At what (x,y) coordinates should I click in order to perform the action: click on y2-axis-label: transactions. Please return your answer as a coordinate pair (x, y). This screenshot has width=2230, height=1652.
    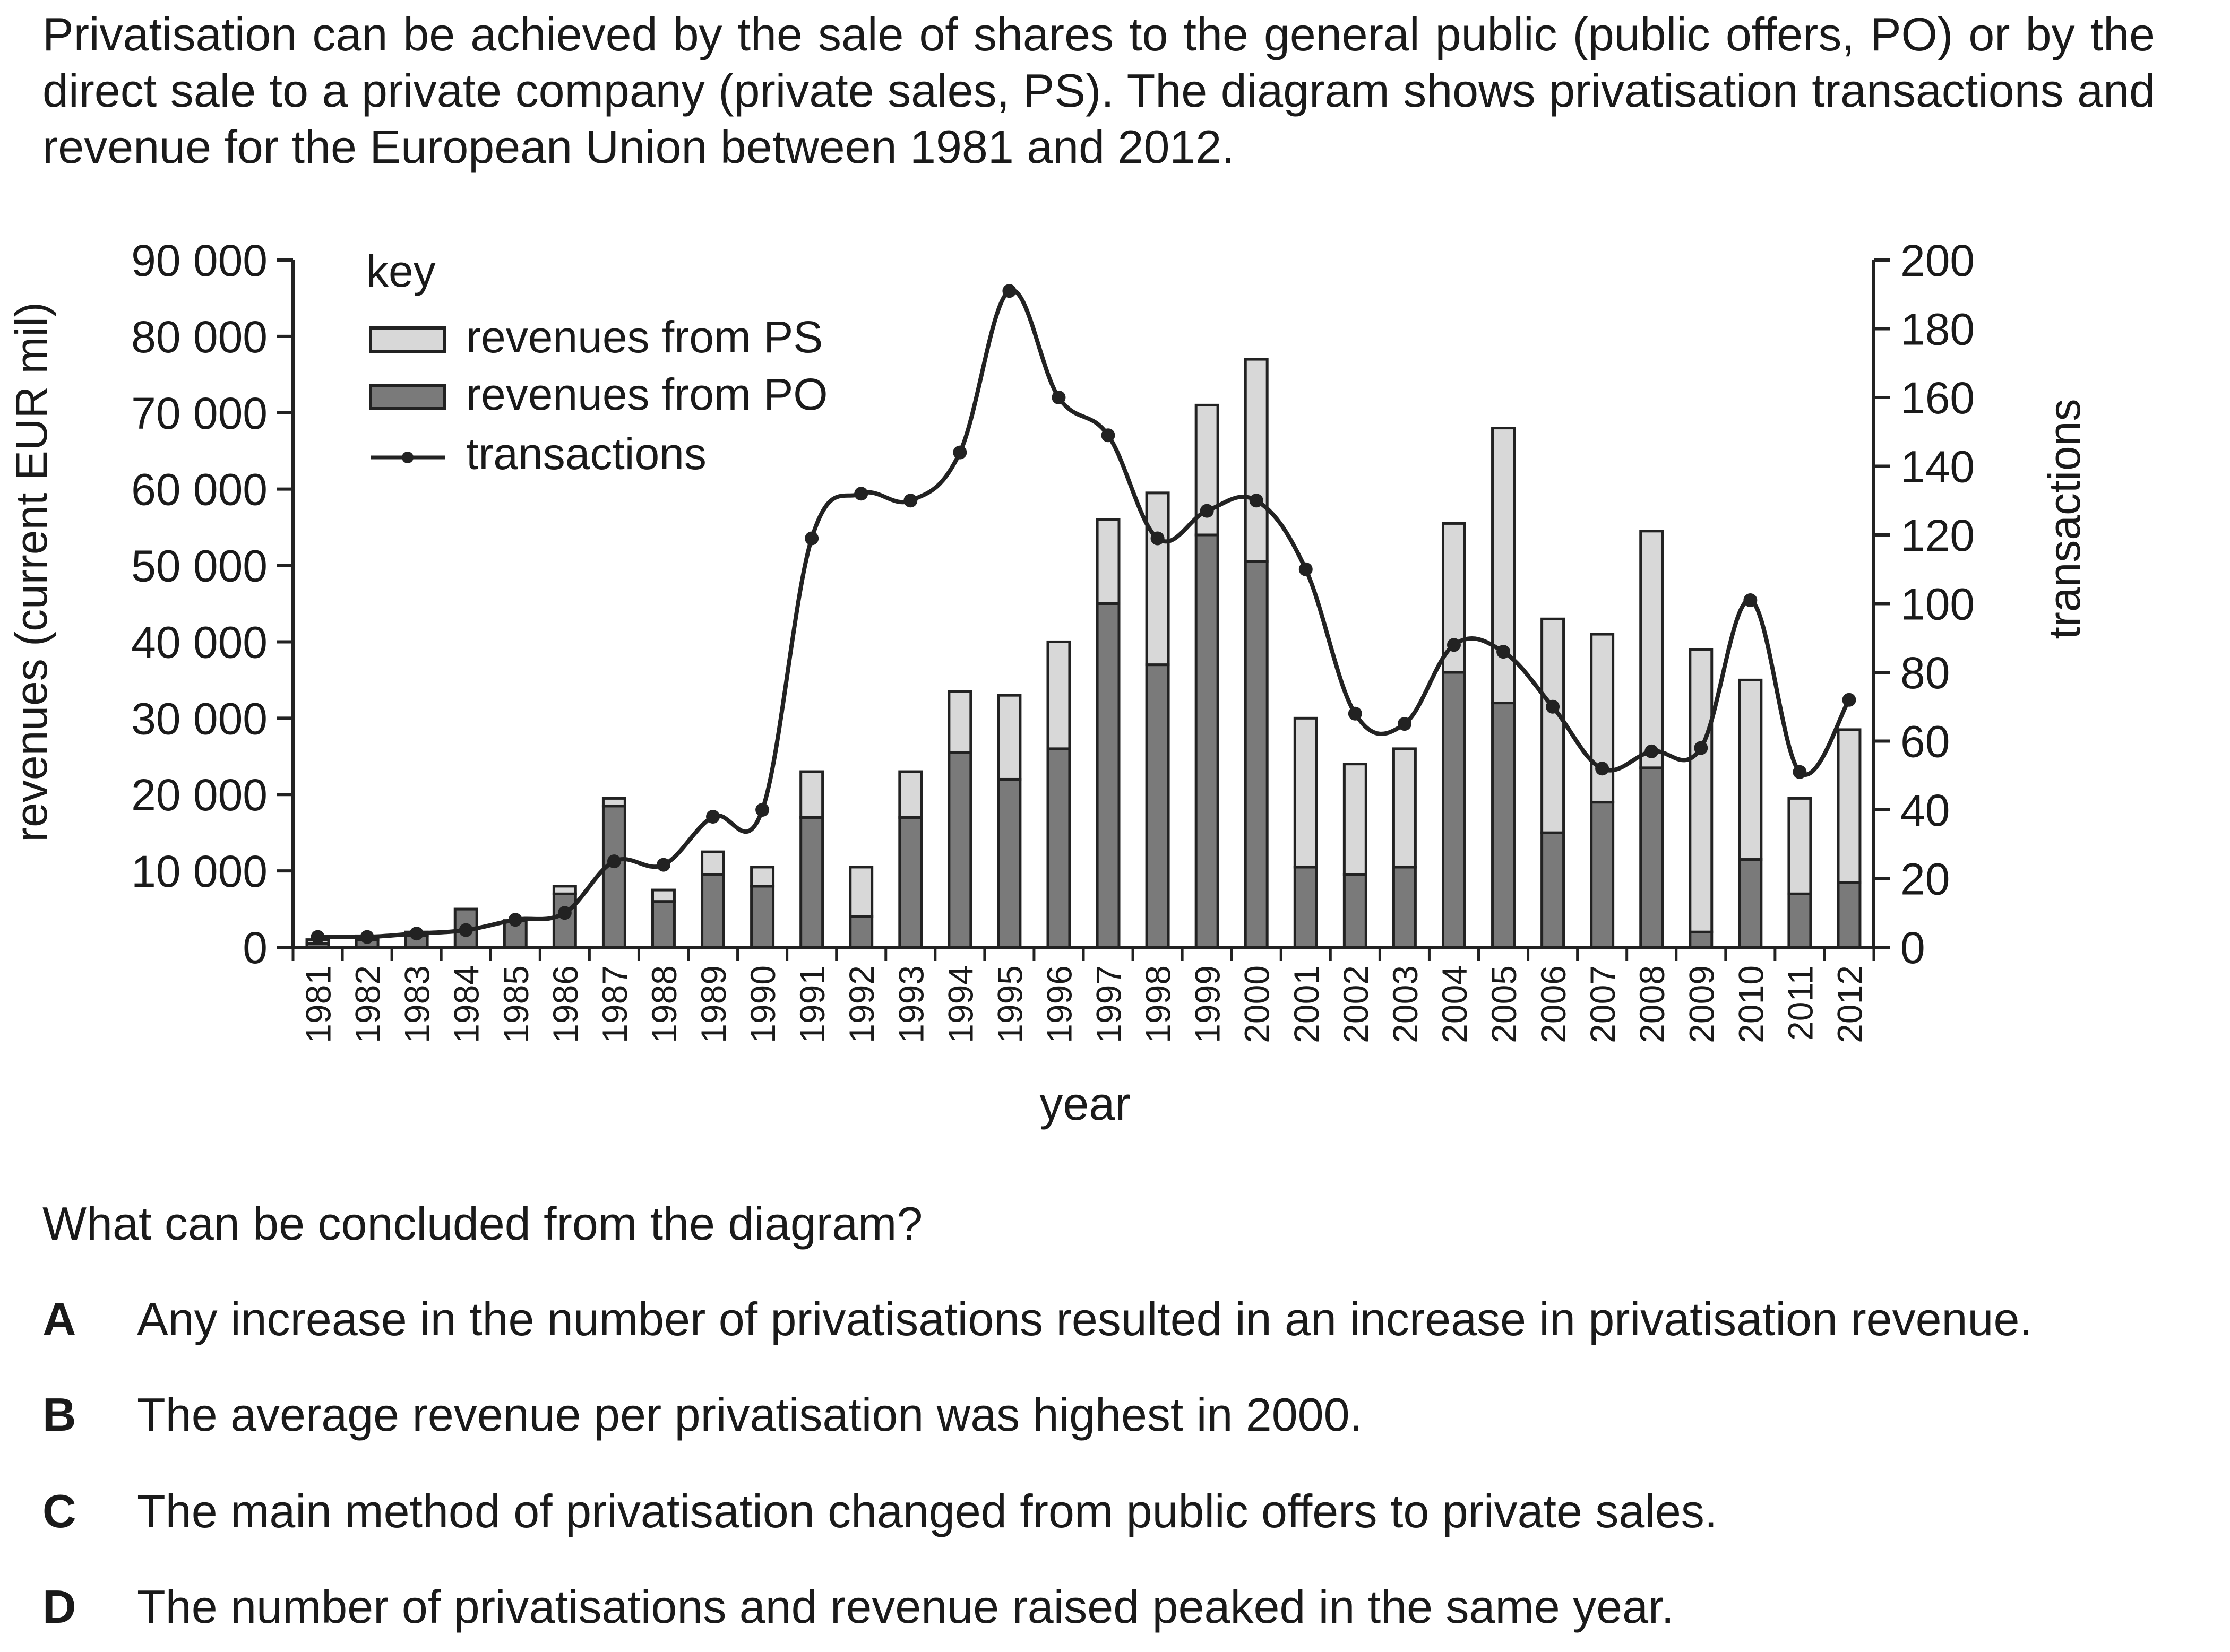
    Looking at the image, I should click on (2064, 519).